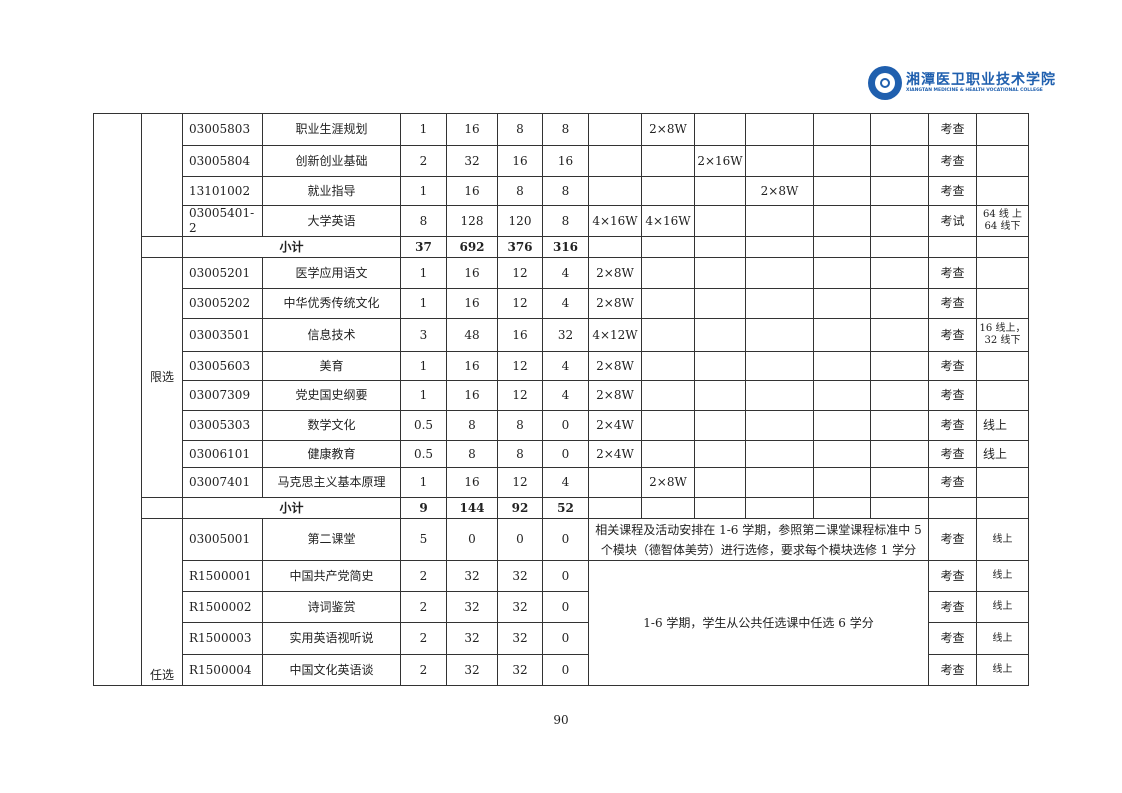  Describe the element at coordinates (222, 607) in the screenshot. I see `course-code: R1500002` at that location.